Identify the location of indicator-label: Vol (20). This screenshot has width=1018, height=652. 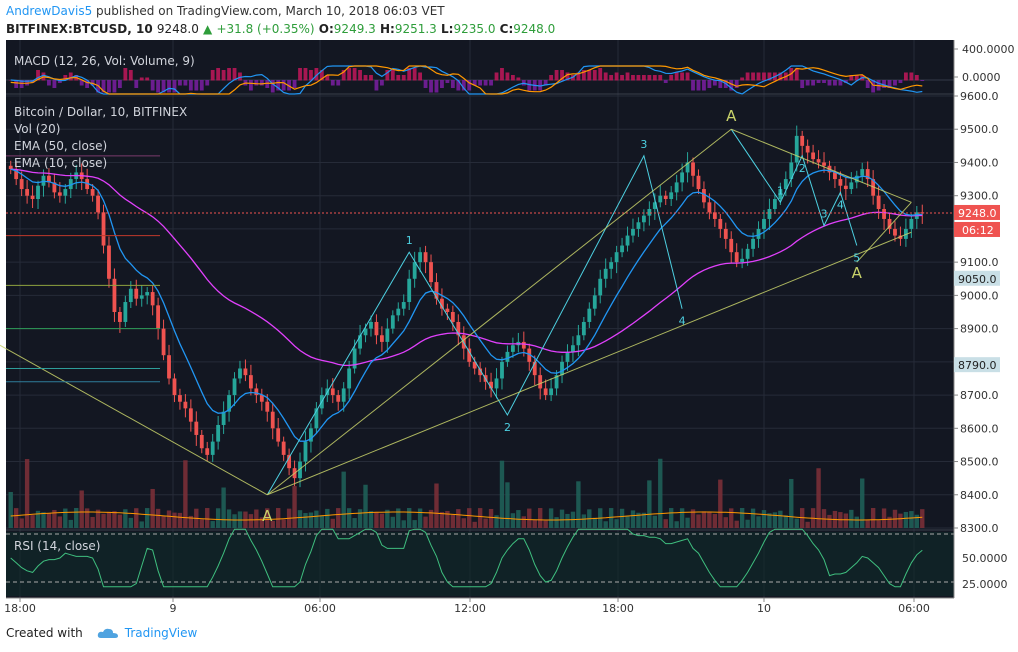
(37, 129).